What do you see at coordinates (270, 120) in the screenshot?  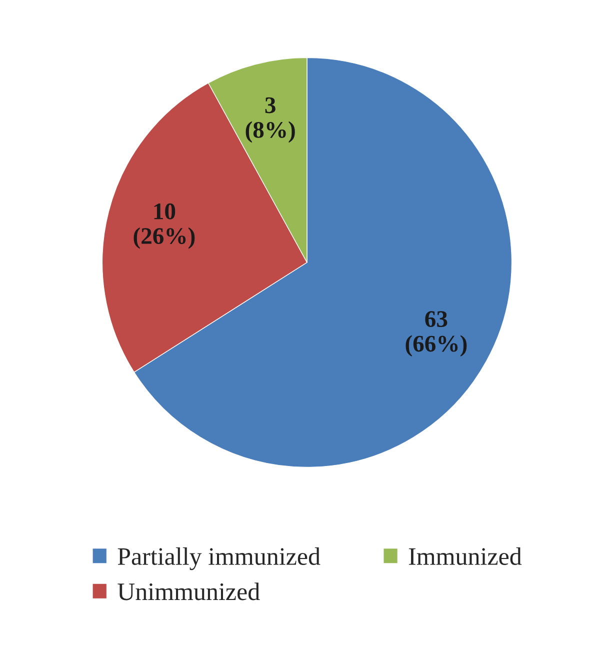 I see `data-label: 3 (8%)` at bounding box center [270, 120].